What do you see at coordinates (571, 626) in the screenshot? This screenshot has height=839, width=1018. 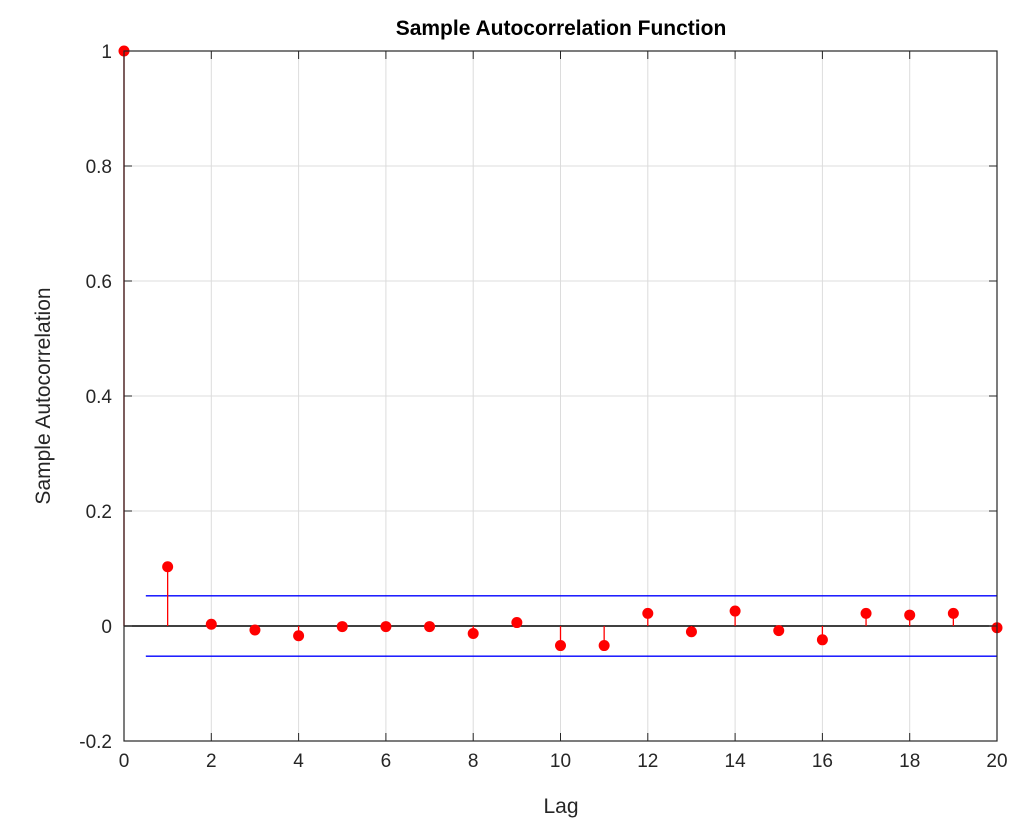 I see `confidence-bounds` at bounding box center [571, 626].